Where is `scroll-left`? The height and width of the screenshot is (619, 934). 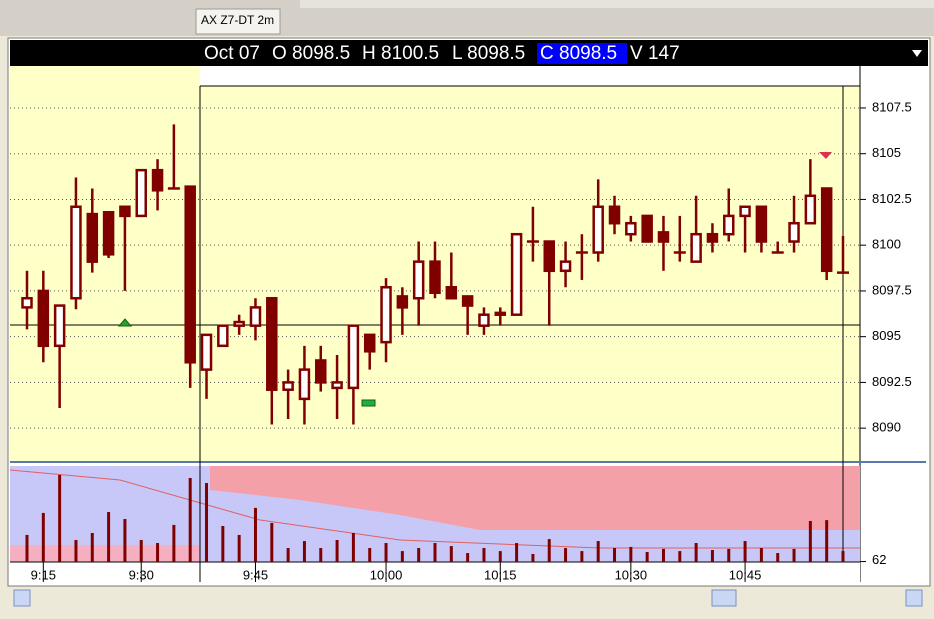
scroll-left is located at coordinates (22, 598).